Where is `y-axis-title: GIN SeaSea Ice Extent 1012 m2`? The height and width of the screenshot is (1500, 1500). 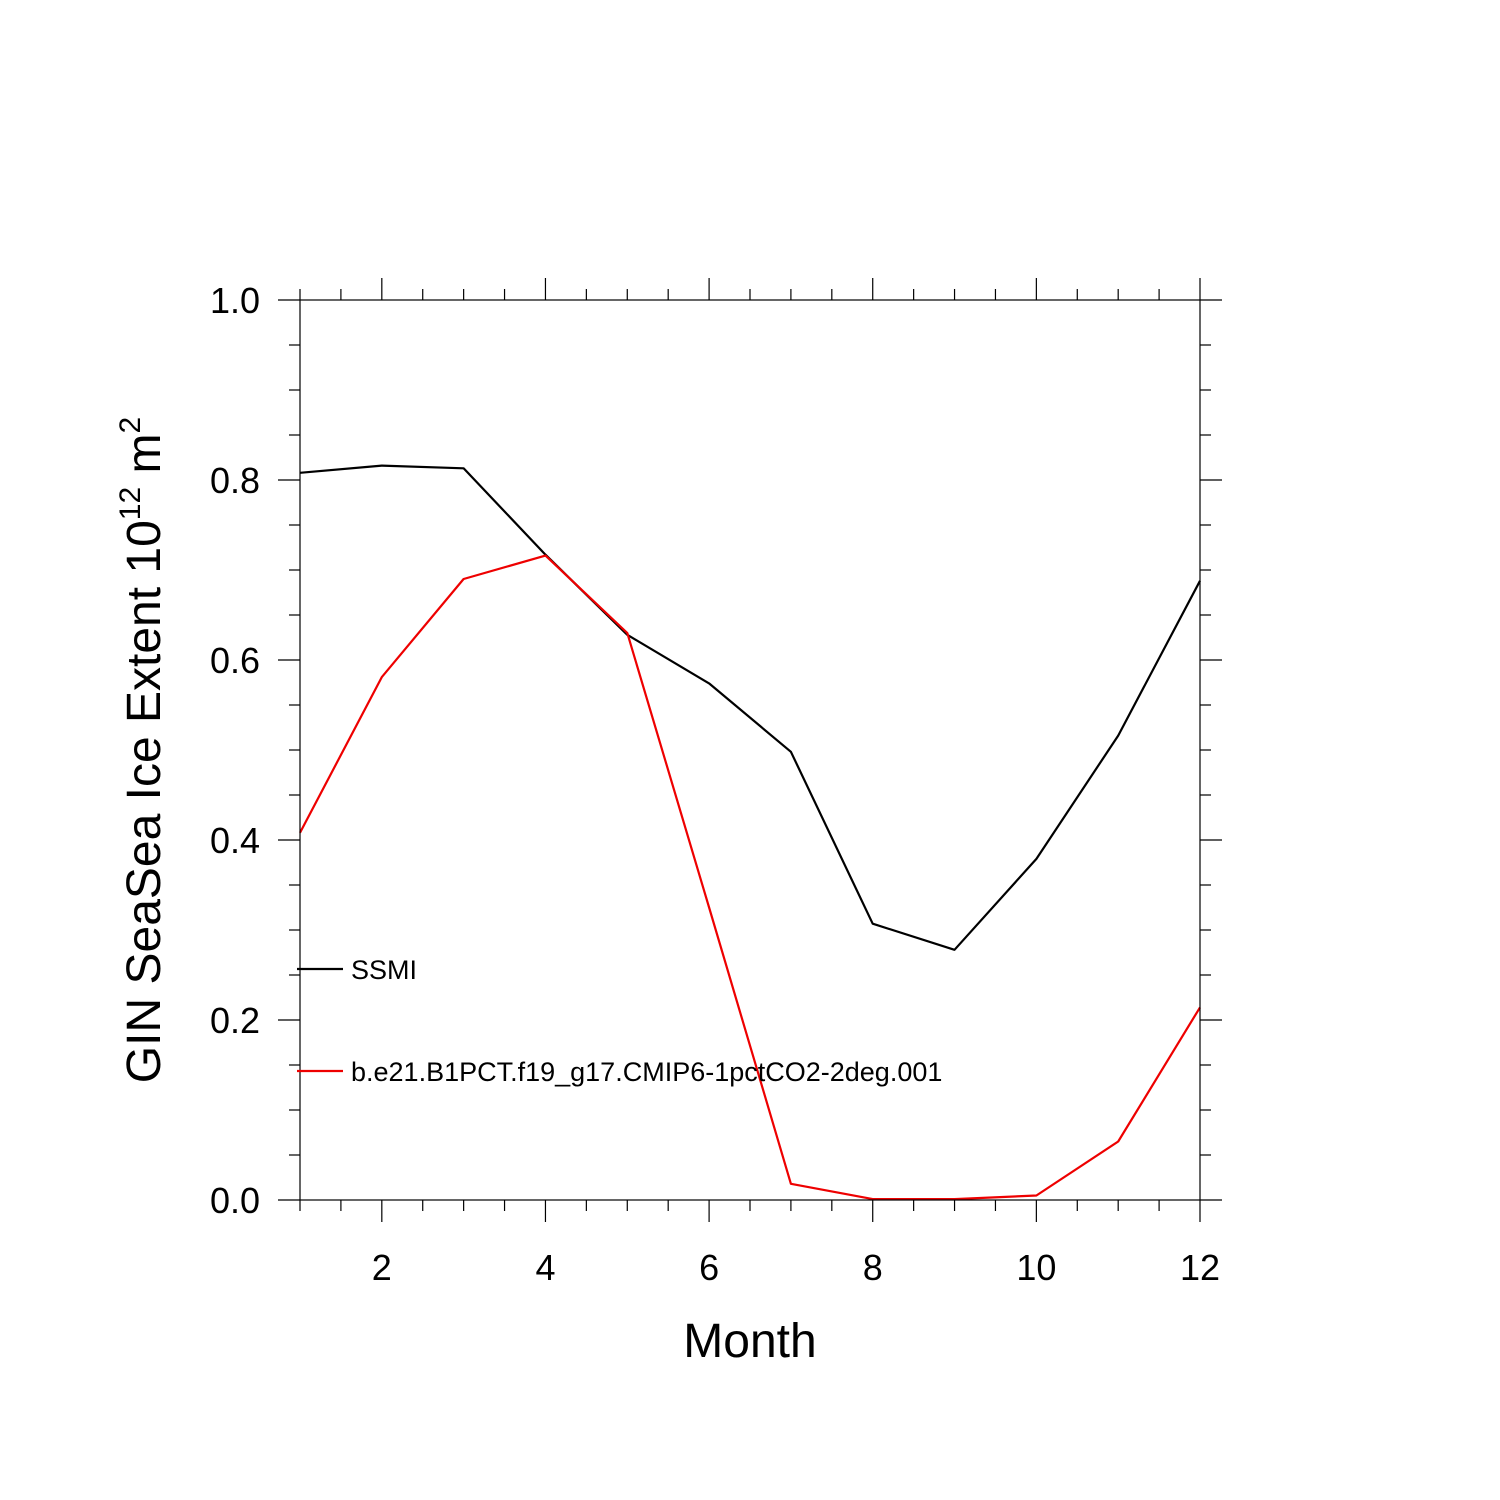
y-axis-title: GIN SeaSea Ice Extent 1012 m2 is located at coordinates (142, 750).